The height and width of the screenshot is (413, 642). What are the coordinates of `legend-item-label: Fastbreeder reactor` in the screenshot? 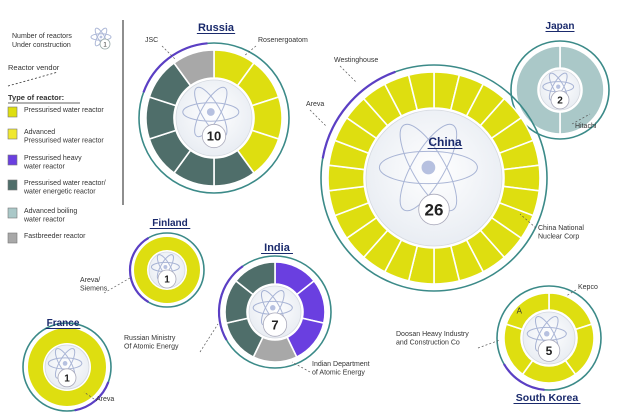 It's located at (55, 236).